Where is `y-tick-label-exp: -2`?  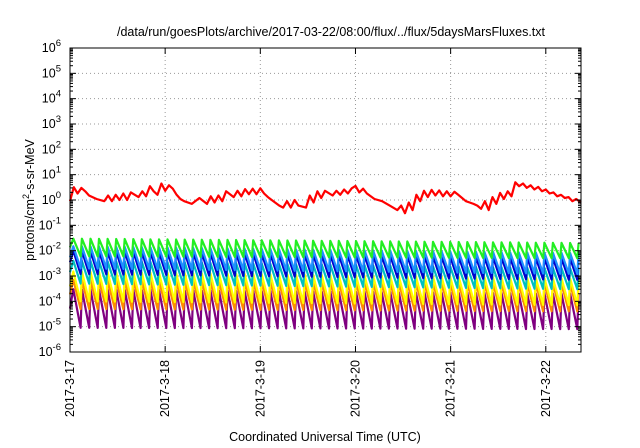
y-tick-label-exp: -2 is located at coordinates (57, 246).